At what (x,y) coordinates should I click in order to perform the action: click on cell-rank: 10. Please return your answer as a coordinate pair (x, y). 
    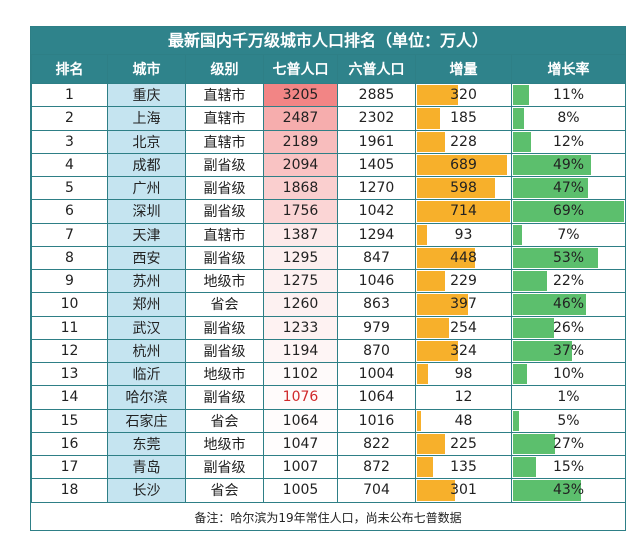
    Looking at the image, I should click on (69, 304).